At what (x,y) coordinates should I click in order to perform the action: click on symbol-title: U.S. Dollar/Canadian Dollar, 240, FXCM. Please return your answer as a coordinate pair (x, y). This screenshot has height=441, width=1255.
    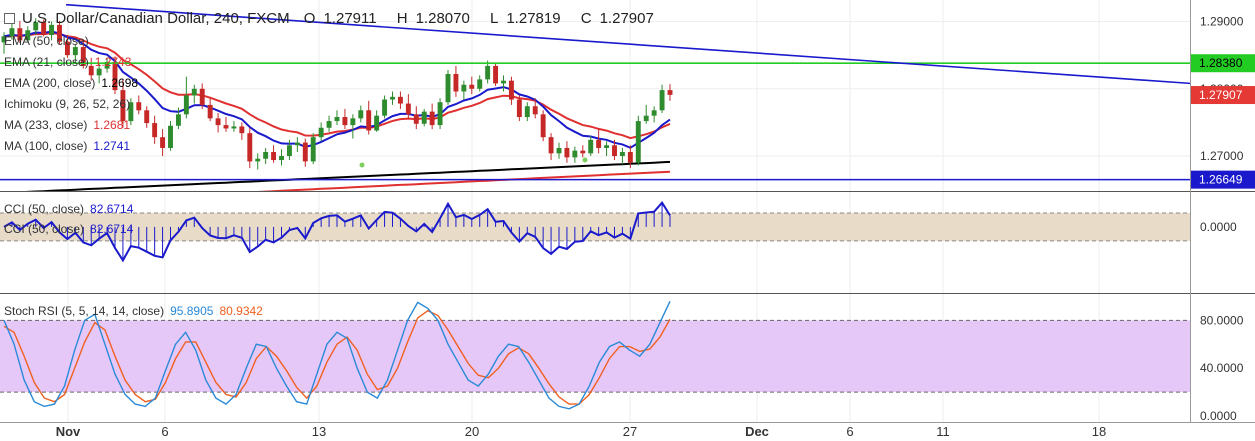
    Looking at the image, I should click on (156, 18).